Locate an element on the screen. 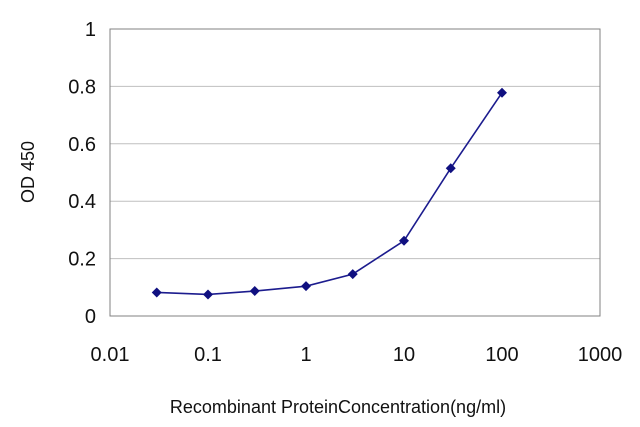 This screenshot has height=427, width=640. x-tick-label: 1000 is located at coordinates (600, 355).